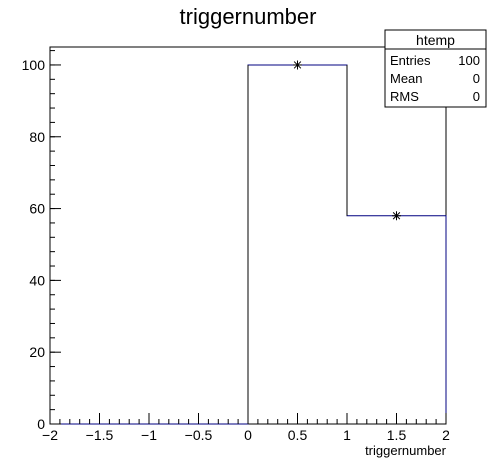 This screenshot has height=472, width=496. I want to click on y-tick-label: 60, so click(37, 209).